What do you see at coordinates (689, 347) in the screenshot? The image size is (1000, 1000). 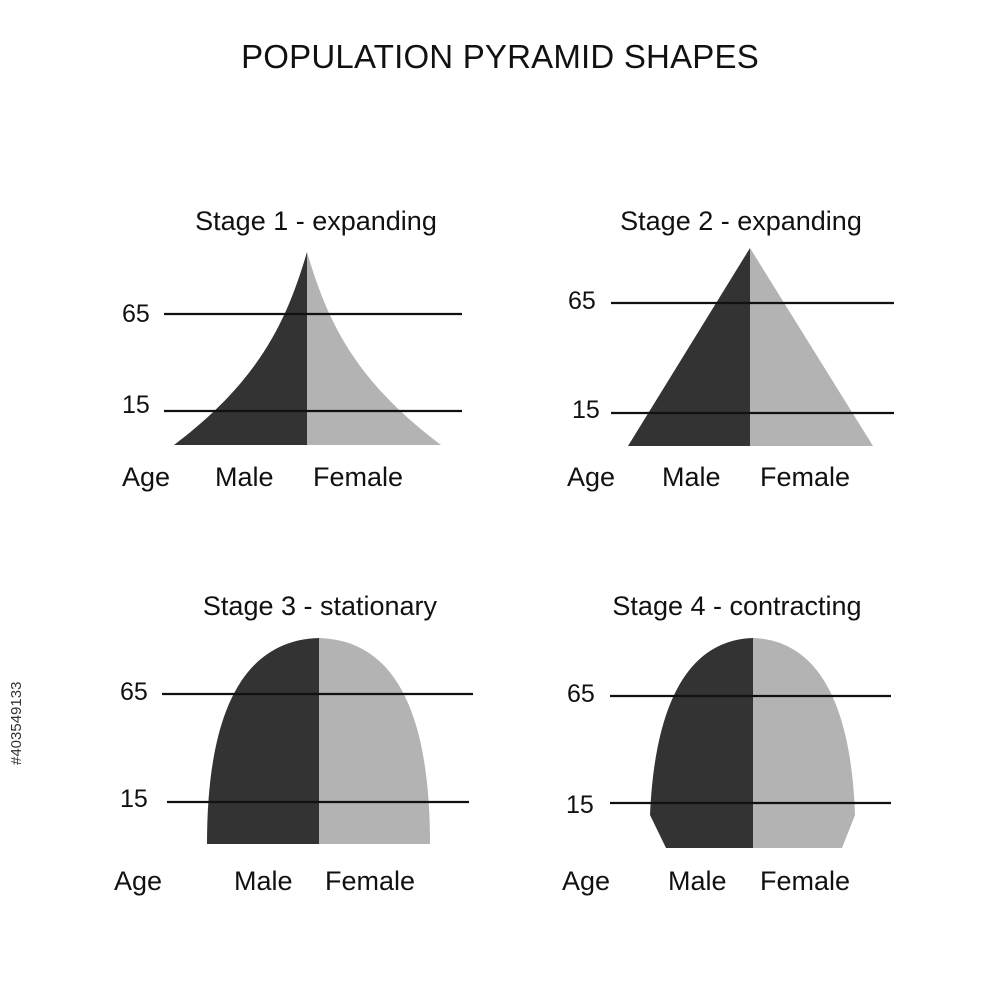 I see `stage-2-male-shape` at bounding box center [689, 347].